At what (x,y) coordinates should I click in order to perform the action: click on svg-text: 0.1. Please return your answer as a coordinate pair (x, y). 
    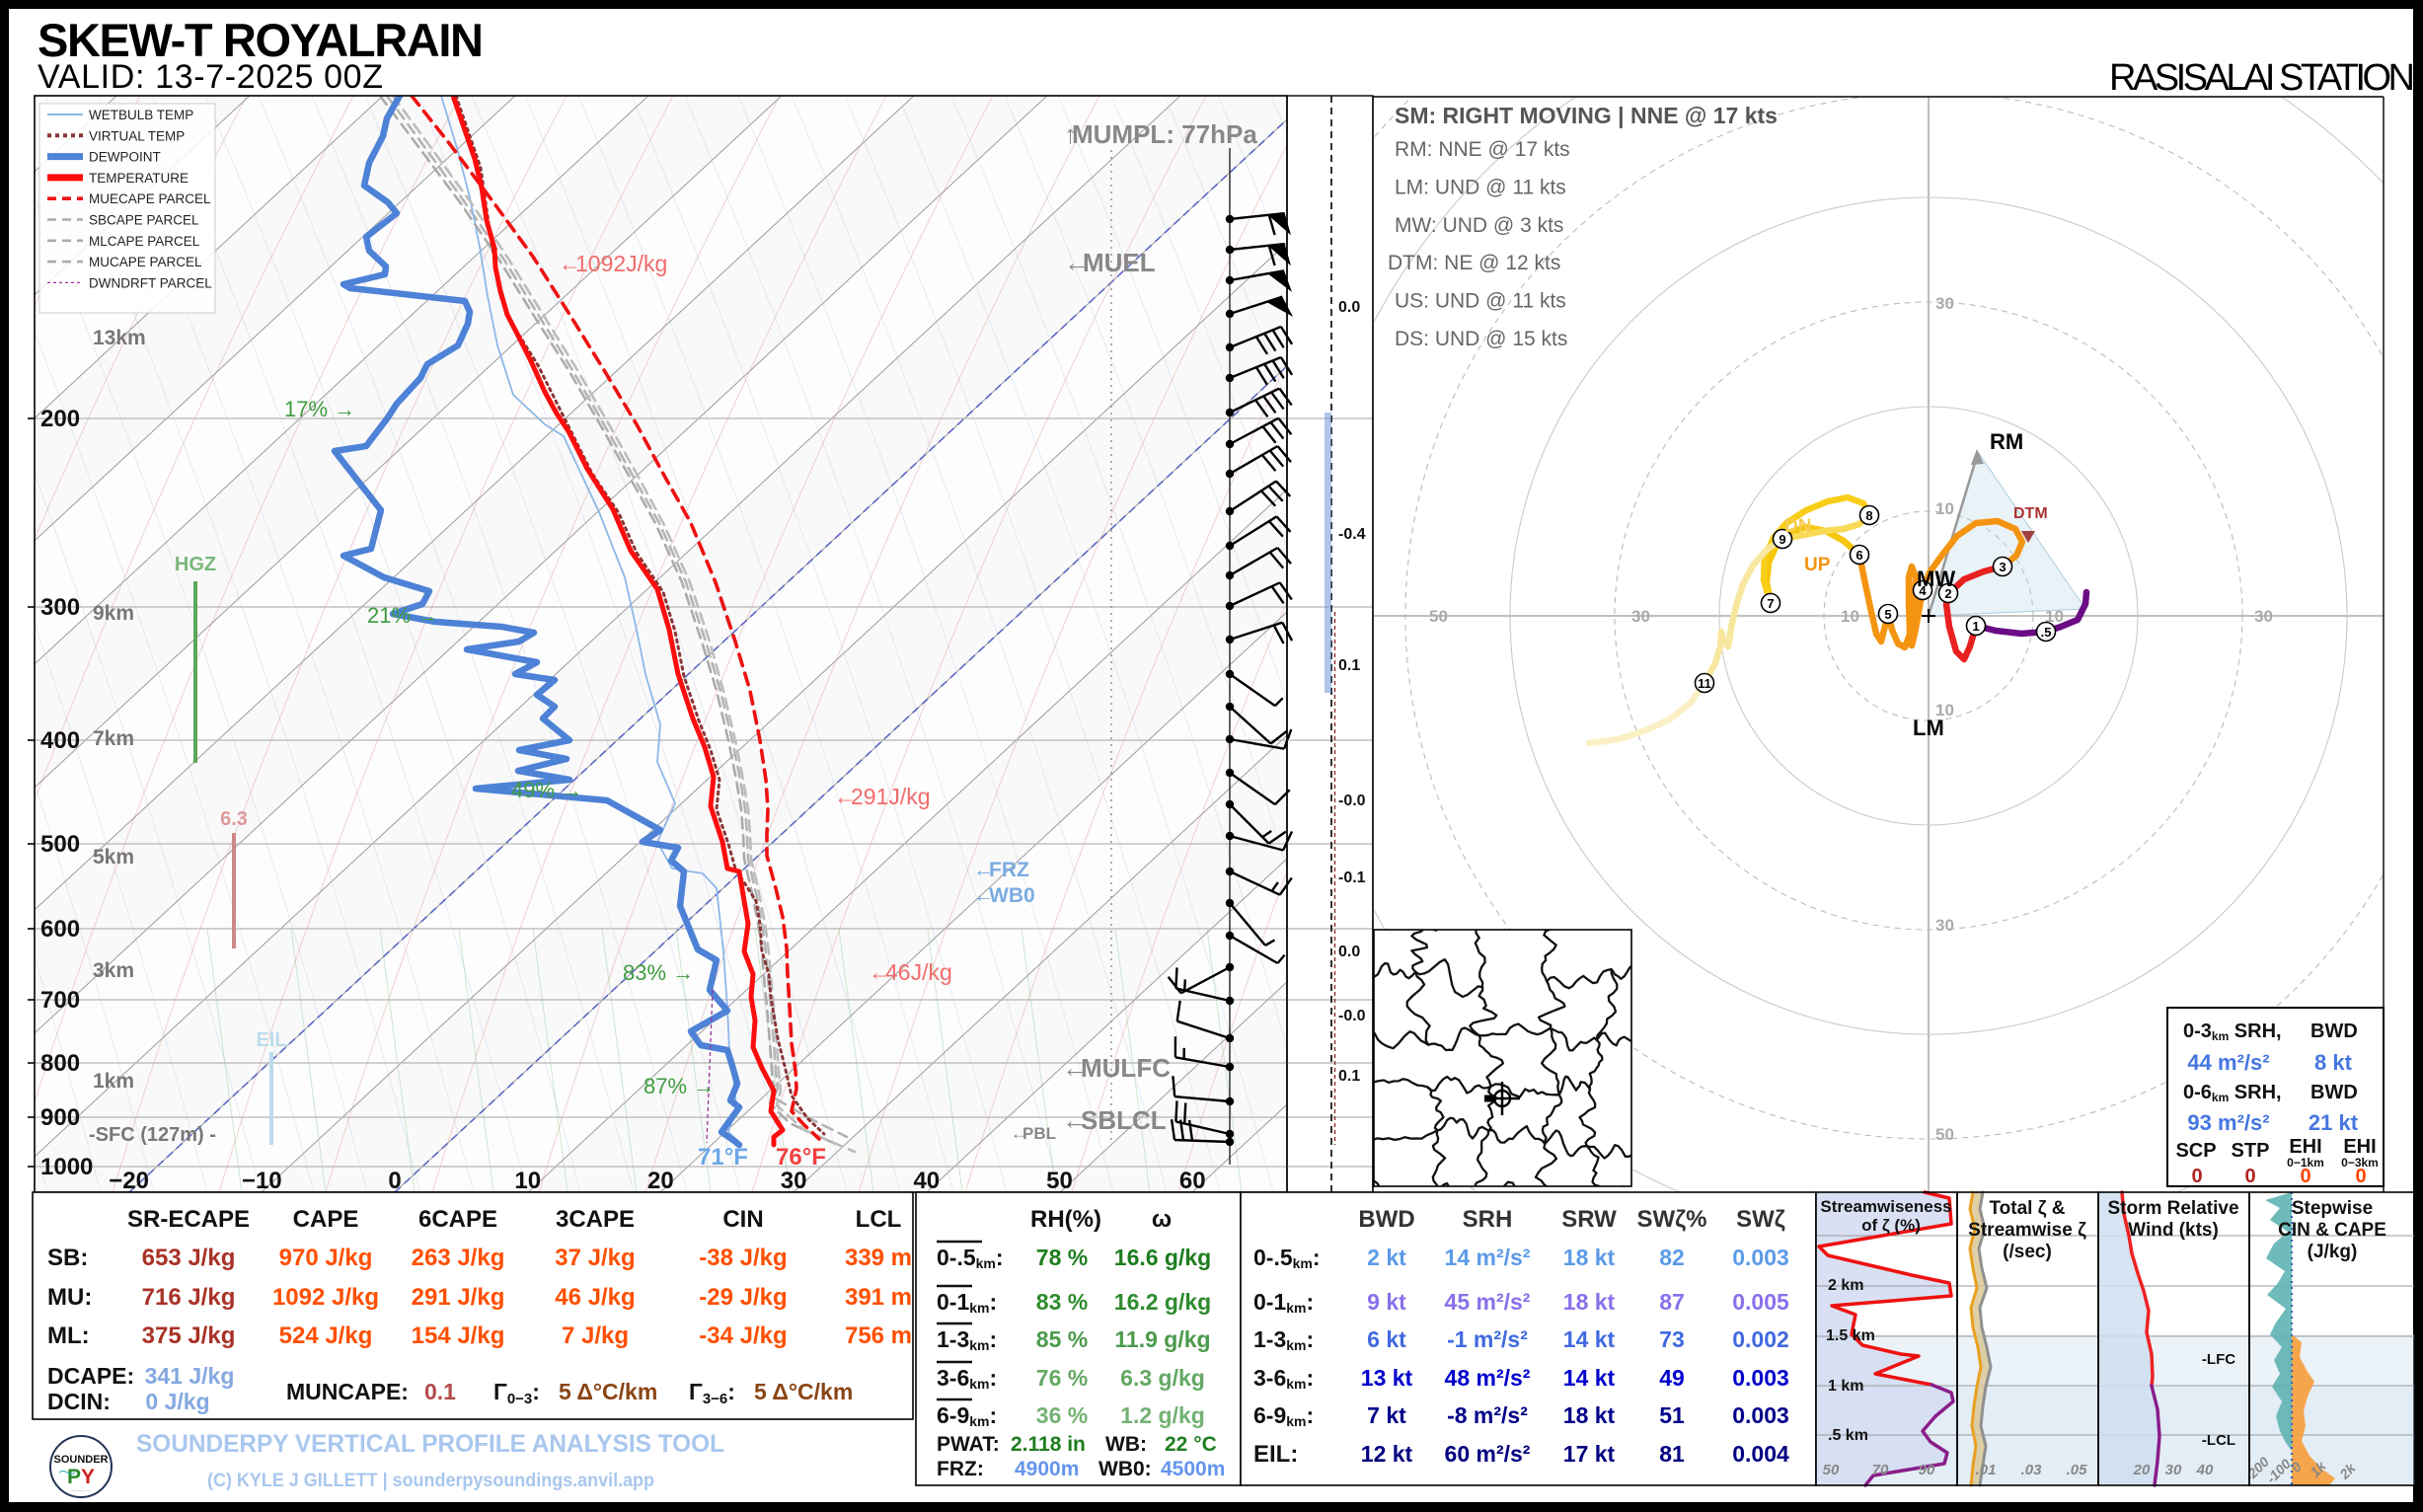
    Looking at the image, I should click on (440, 1391).